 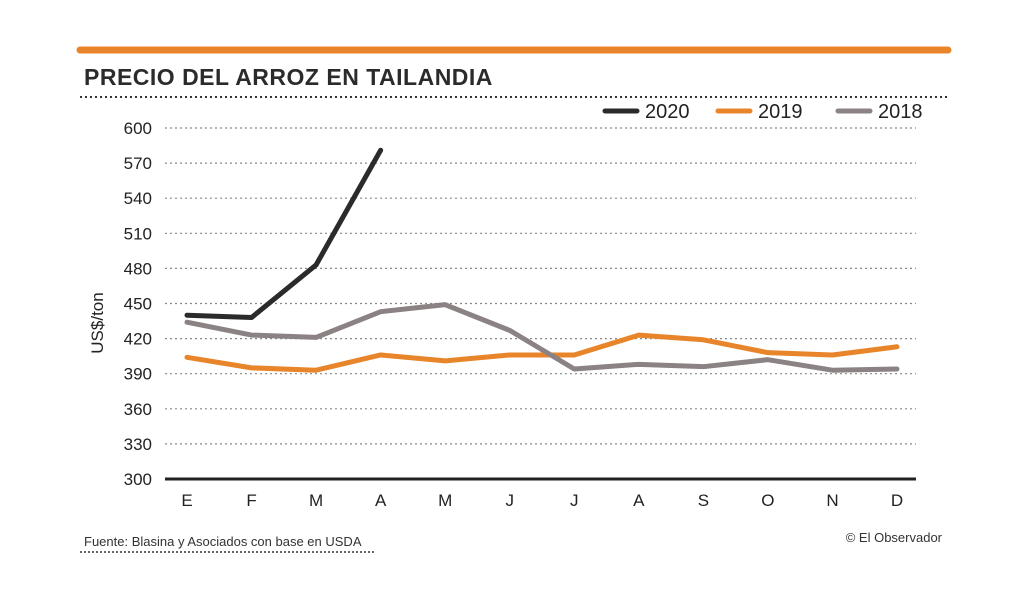 I want to click on y-tick-label: 480, so click(x=138, y=268).